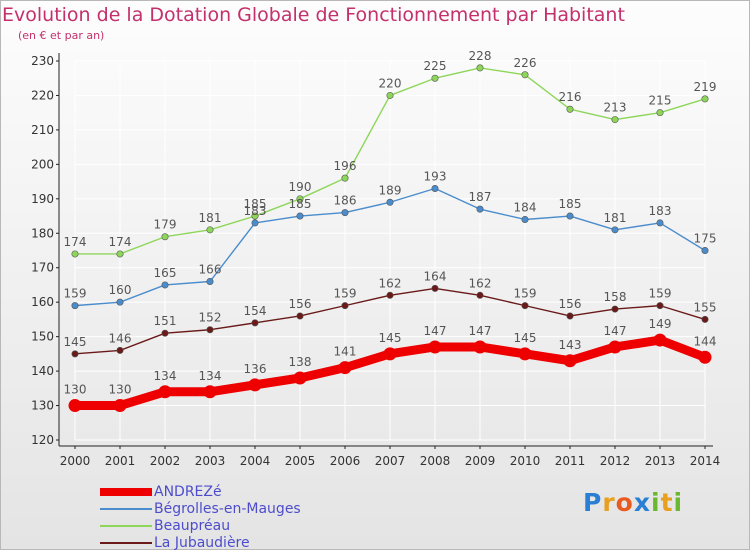 The width and height of the screenshot is (750, 552). I want to click on data-label: 196, so click(345, 166).